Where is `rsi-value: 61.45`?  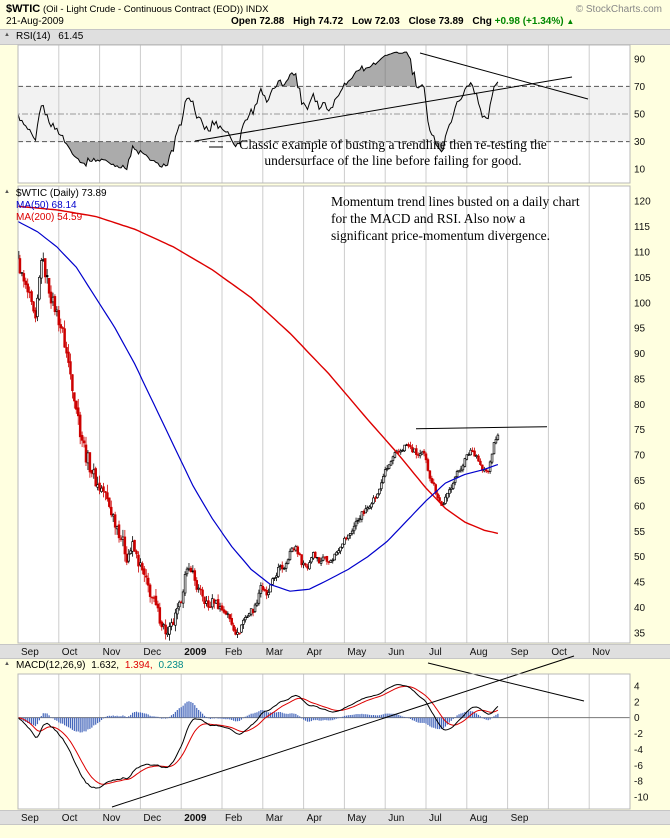
rsi-value: 61.45 is located at coordinates (71, 36).